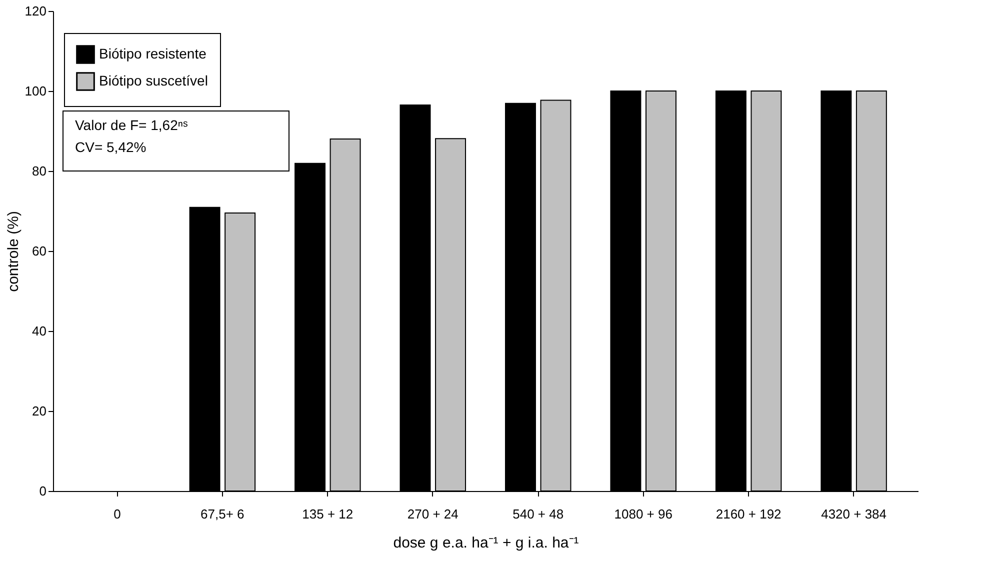  I want to click on y-tick-label: 80, so click(39, 171).